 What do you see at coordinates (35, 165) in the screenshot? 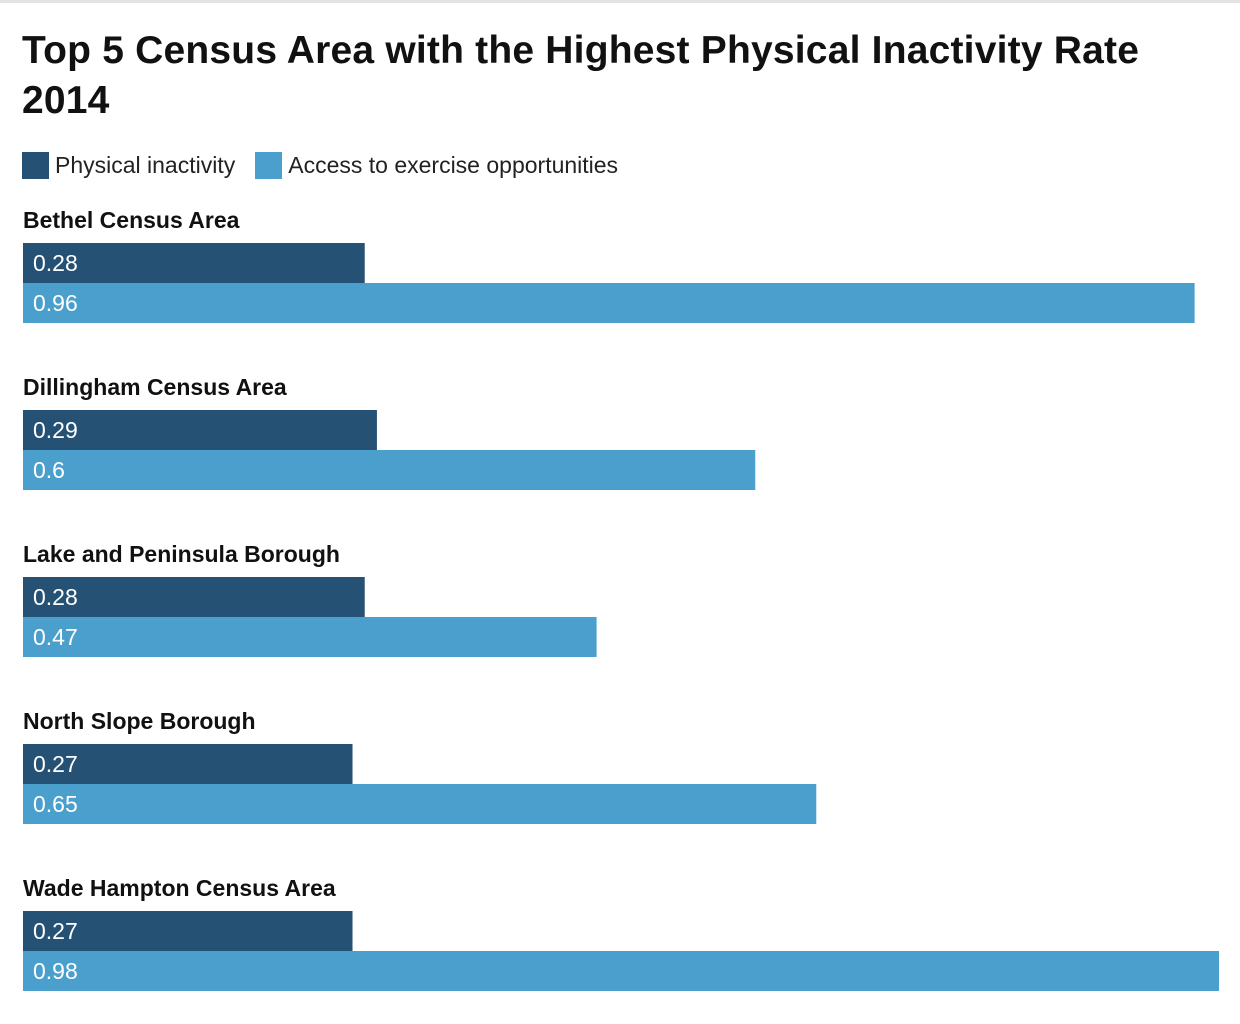
I see `legend-swatch-physical-inactivity` at bounding box center [35, 165].